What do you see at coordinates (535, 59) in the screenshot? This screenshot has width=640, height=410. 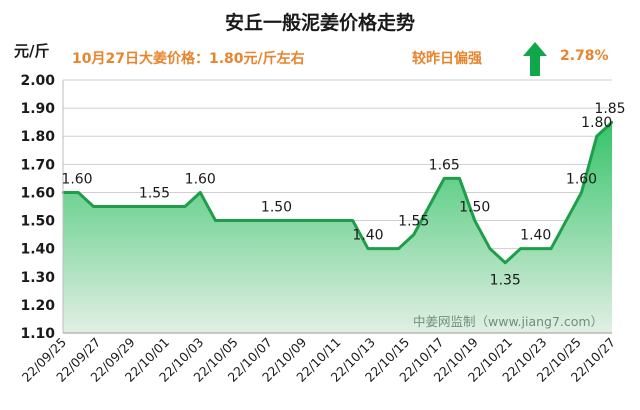 I see `up-arrow-icon` at bounding box center [535, 59].